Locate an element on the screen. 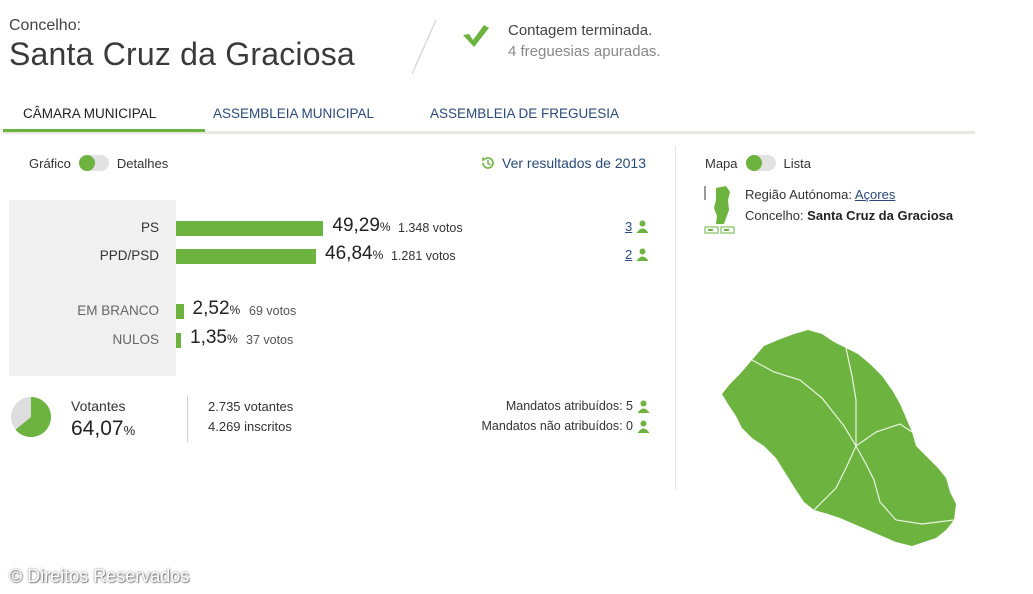  turnout-divider is located at coordinates (187, 419).